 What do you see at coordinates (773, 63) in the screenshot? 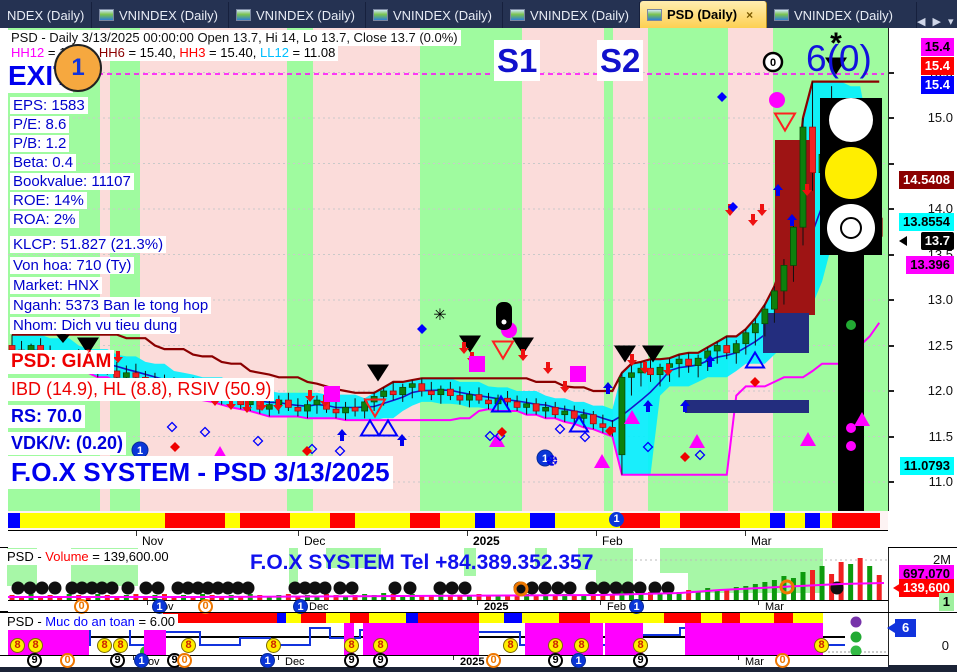
I see `marker-glyph: 0` at bounding box center [773, 63].